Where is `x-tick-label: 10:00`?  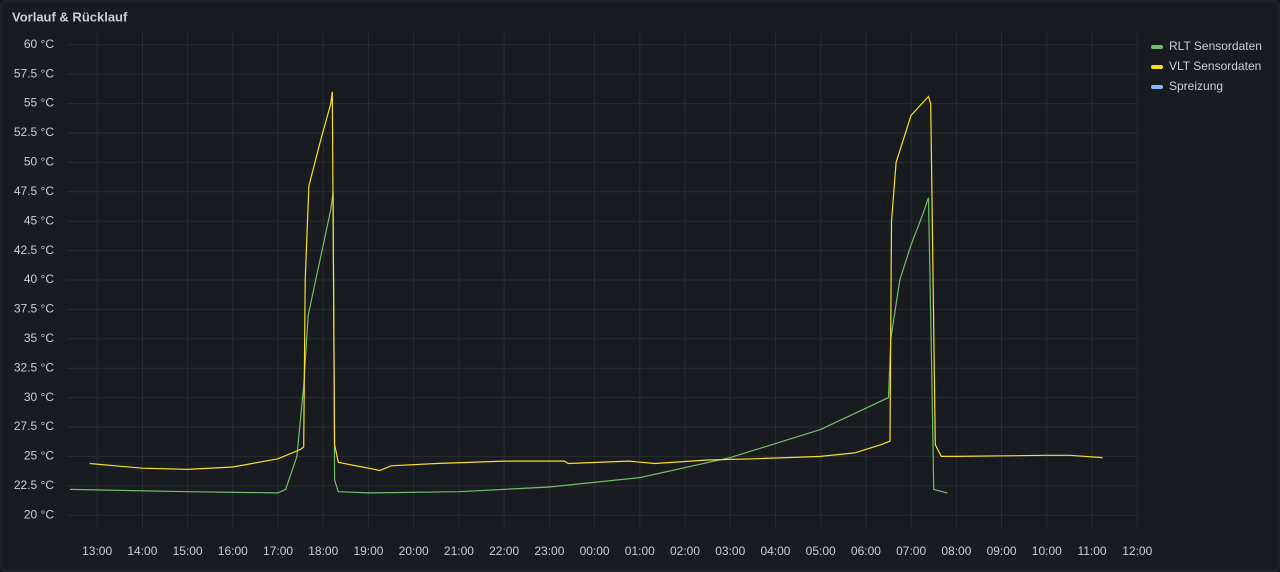
x-tick-label: 10:00 is located at coordinates (1047, 551).